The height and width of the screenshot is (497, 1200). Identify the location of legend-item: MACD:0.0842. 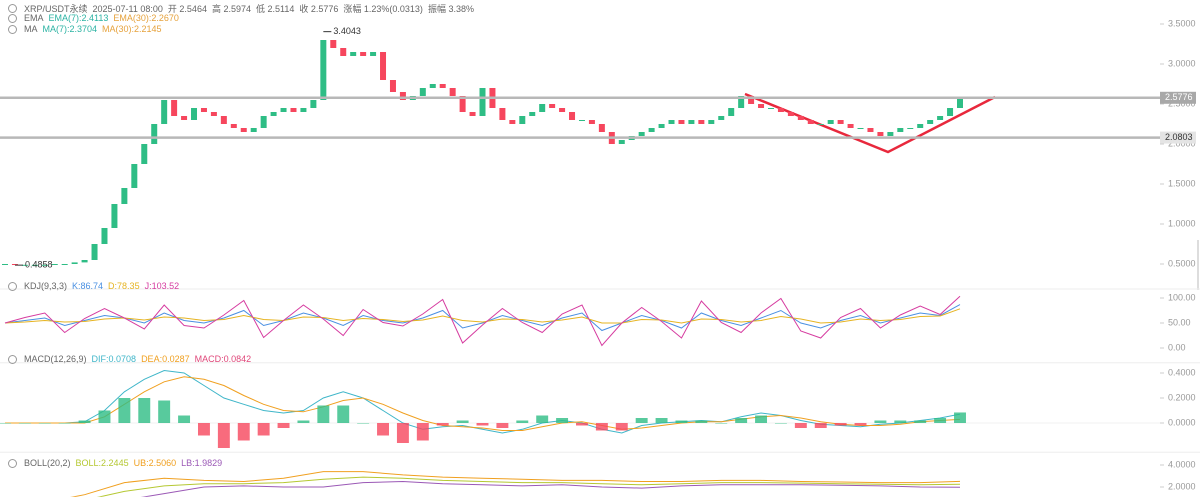
(223, 359).